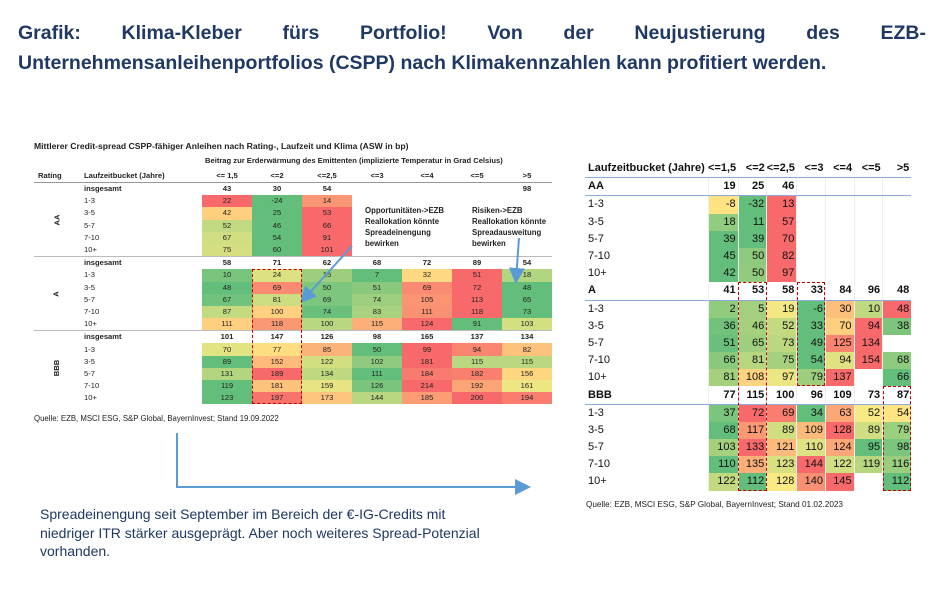 The width and height of the screenshot is (950, 589). I want to click on cell: 122, so click(327, 361).